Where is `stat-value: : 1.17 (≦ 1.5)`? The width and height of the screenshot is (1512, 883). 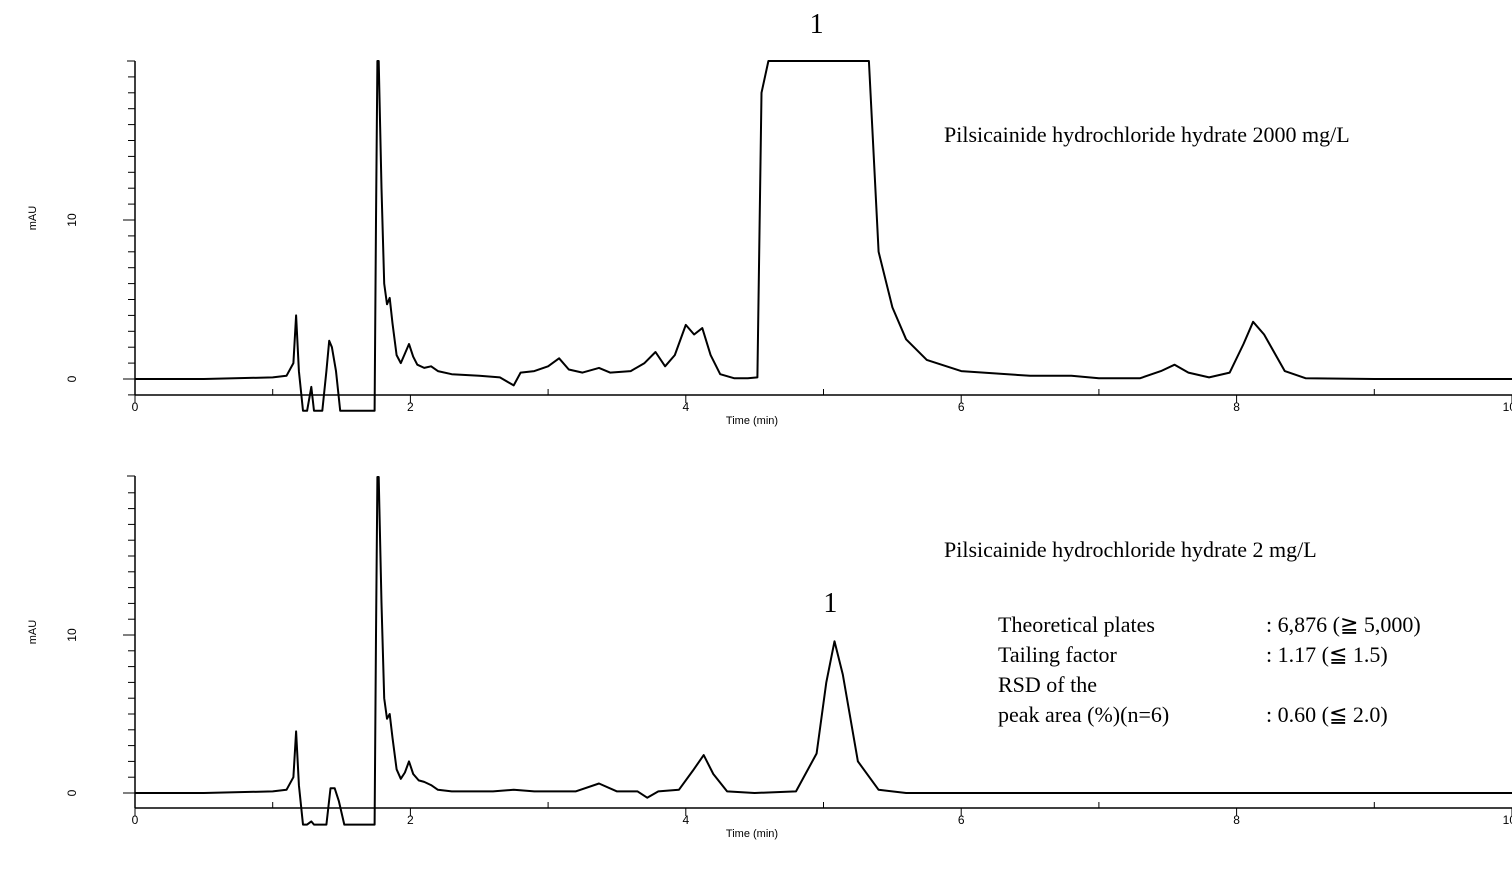
stat-value: : 1.17 (≦ 1.5) is located at coordinates (1327, 654).